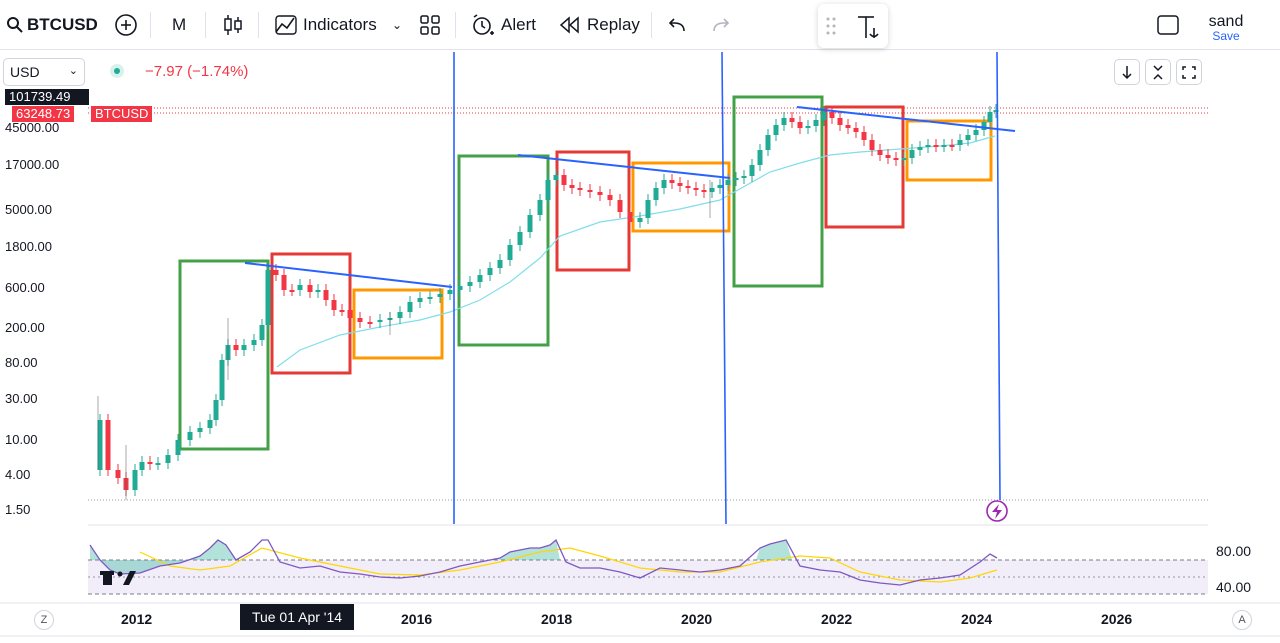  What do you see at coordinates (25, 287) in the screenshot?
I see `price-label: 600.00` at bounding box center [25, 287].